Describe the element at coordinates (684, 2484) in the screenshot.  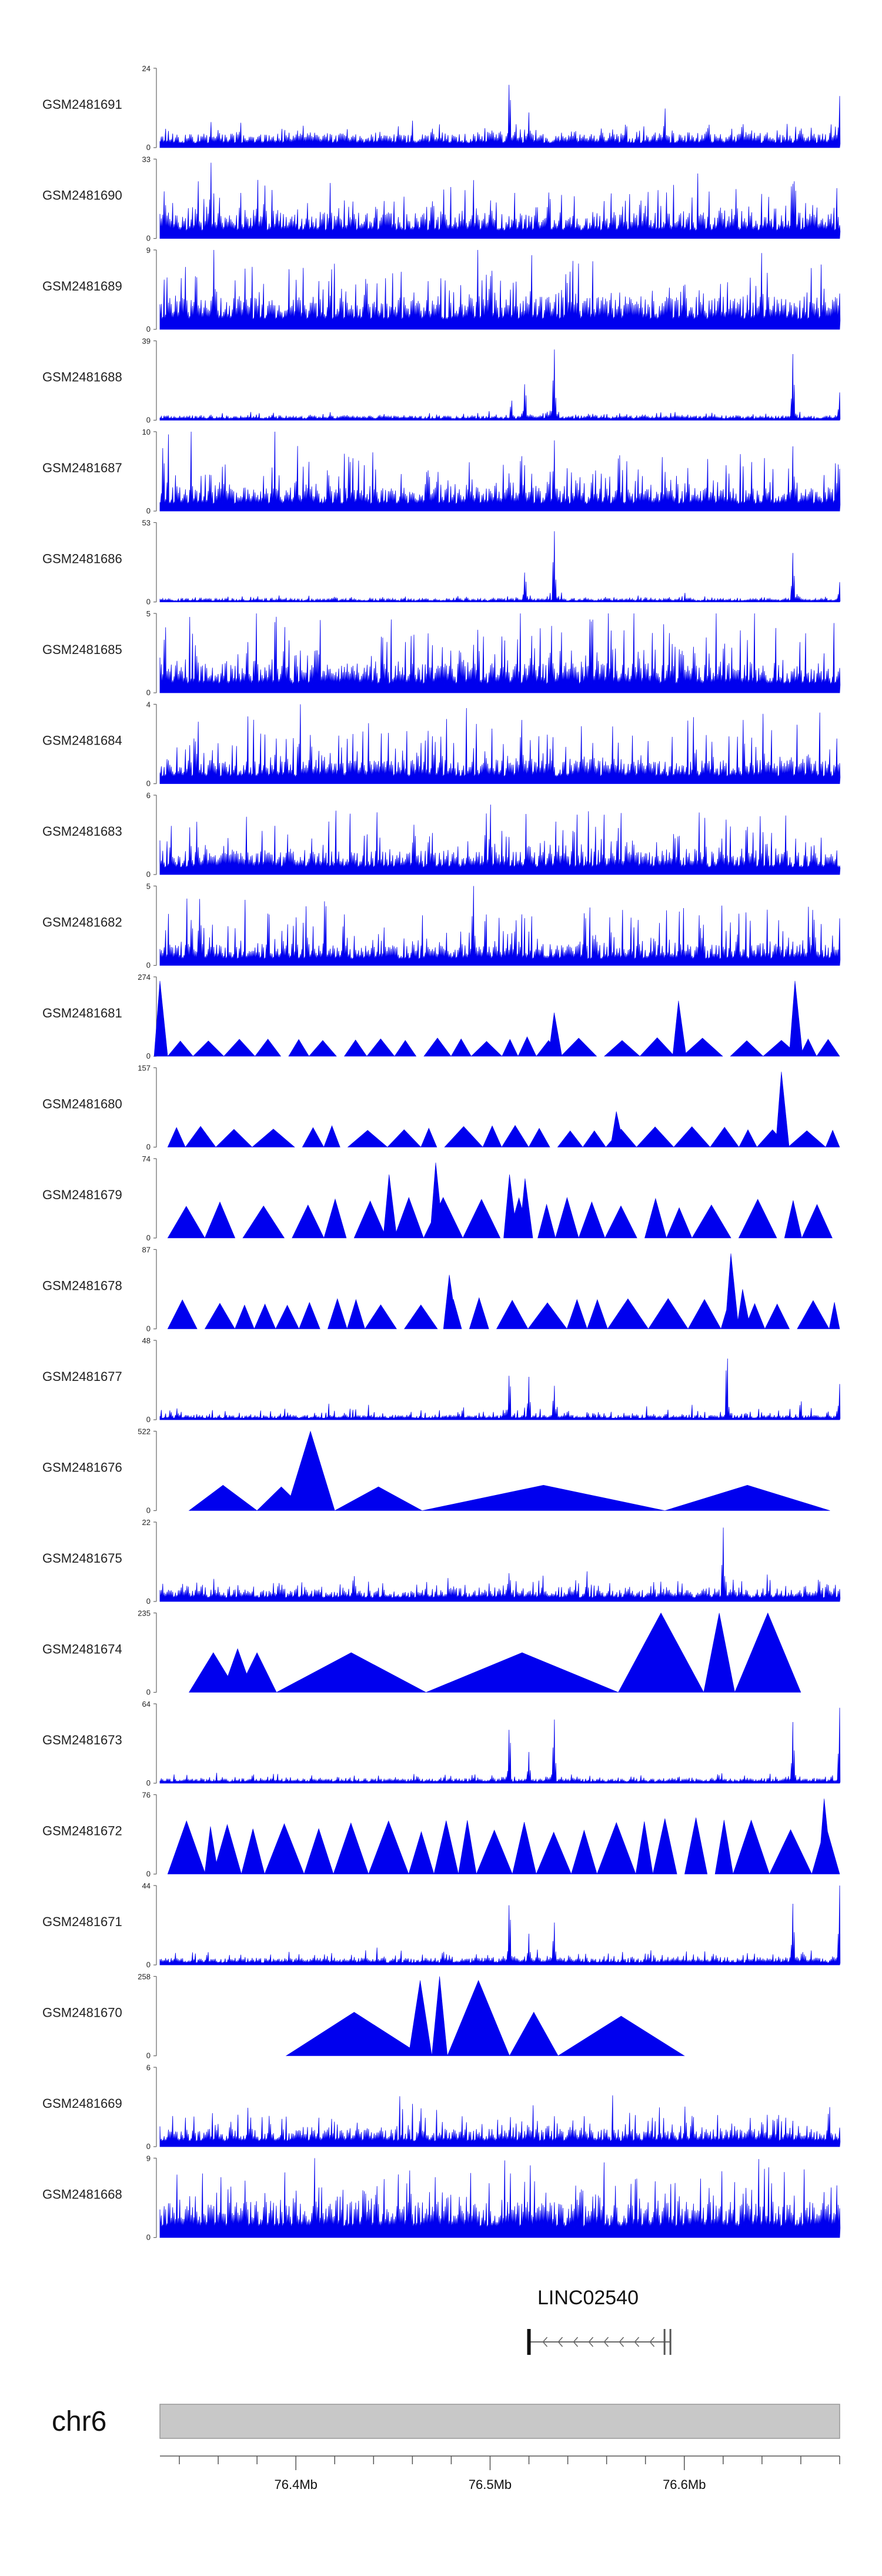
I see `x-tick-label: 76.6Mb` at that location.